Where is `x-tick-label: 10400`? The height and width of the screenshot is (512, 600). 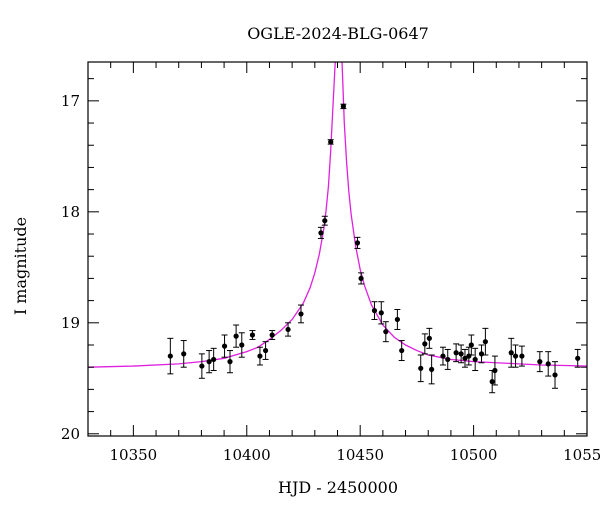 x-tick-label: 10400 is located at coordinates (247, 455).